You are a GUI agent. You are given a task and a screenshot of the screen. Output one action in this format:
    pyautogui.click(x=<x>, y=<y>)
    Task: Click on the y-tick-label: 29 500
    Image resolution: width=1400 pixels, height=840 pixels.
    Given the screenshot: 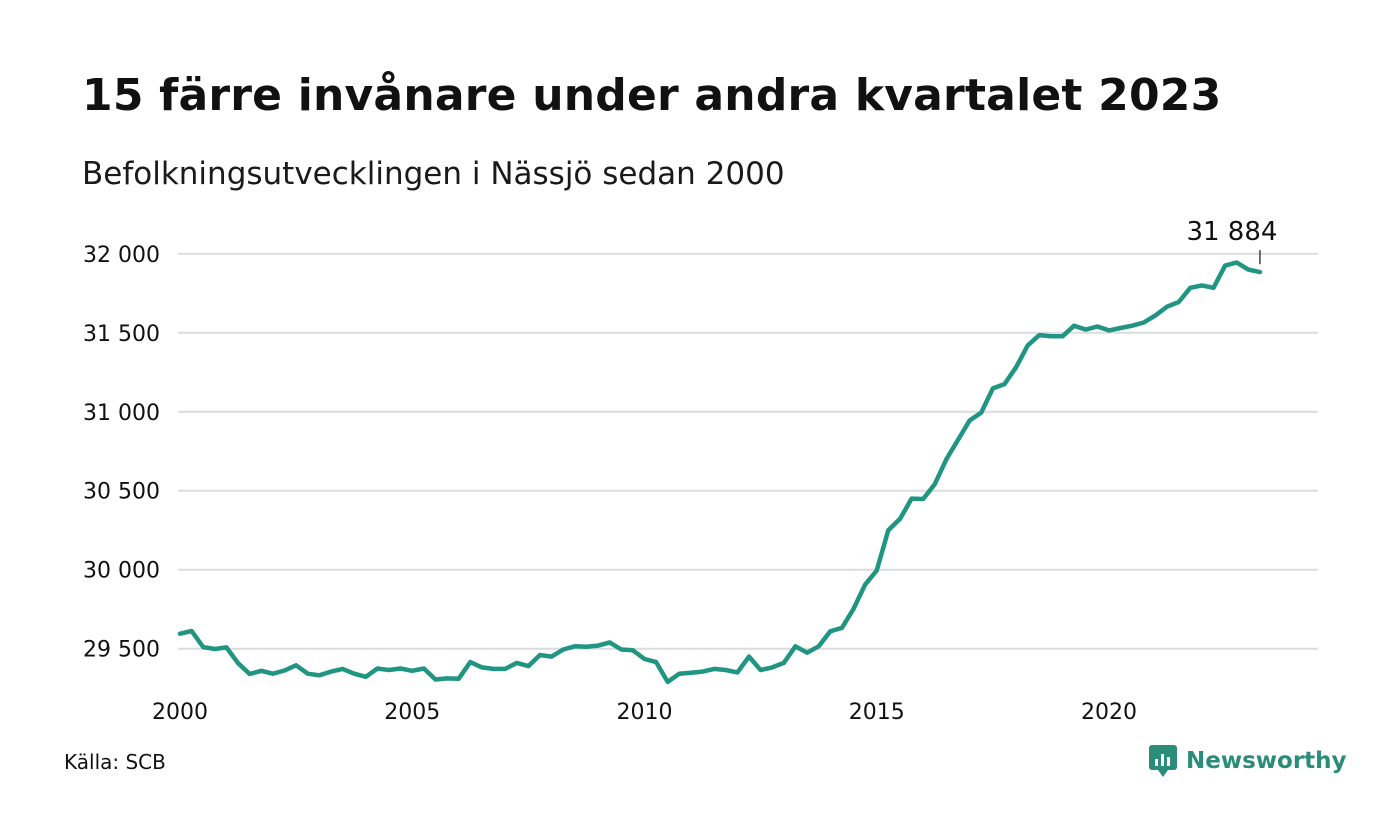 What is the action you would take?
    pyautogui.click(x=121, y=650)
    